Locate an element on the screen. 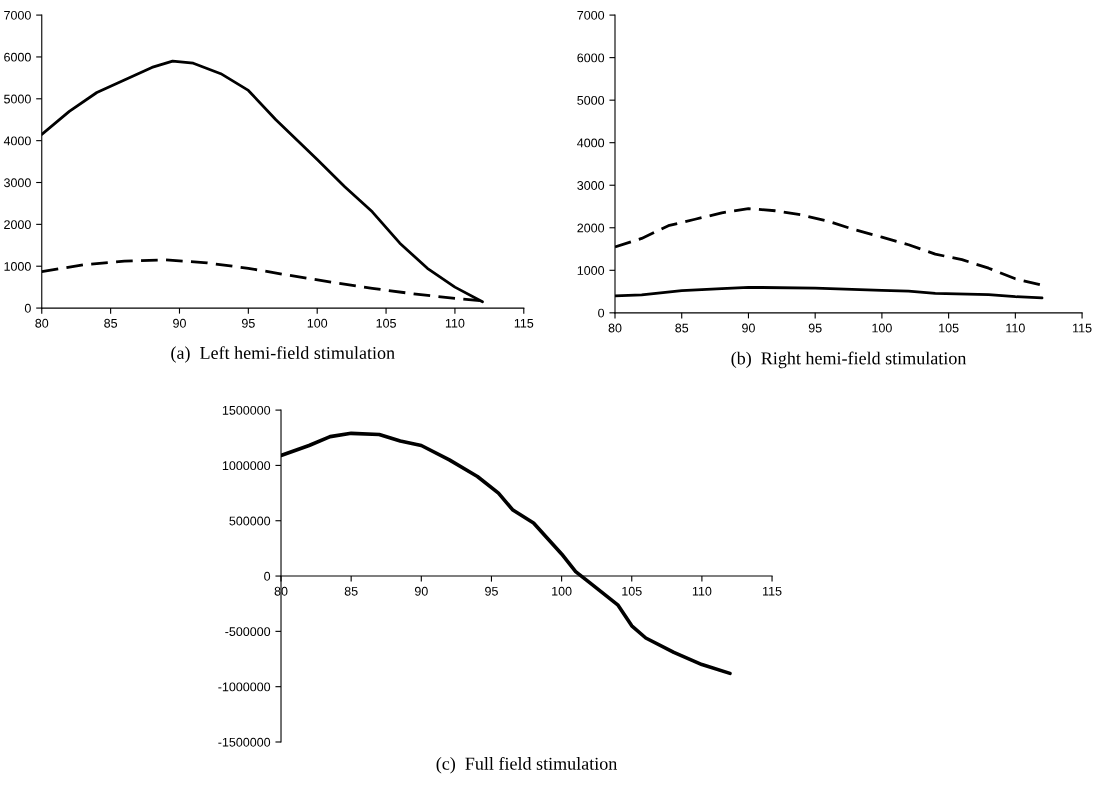  y-tick-label: 1500000 is located at coordinates (246, 410).